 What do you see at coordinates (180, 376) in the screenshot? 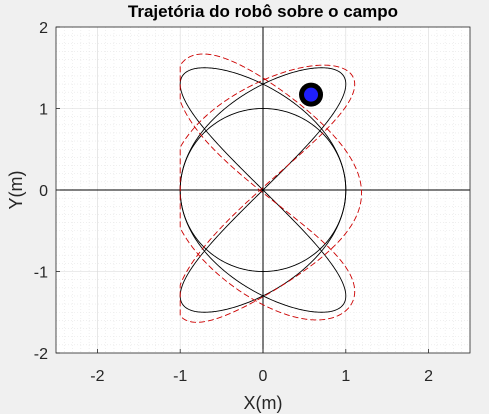
I see `x-tick-label: -1` at bounding box center [180, 376].